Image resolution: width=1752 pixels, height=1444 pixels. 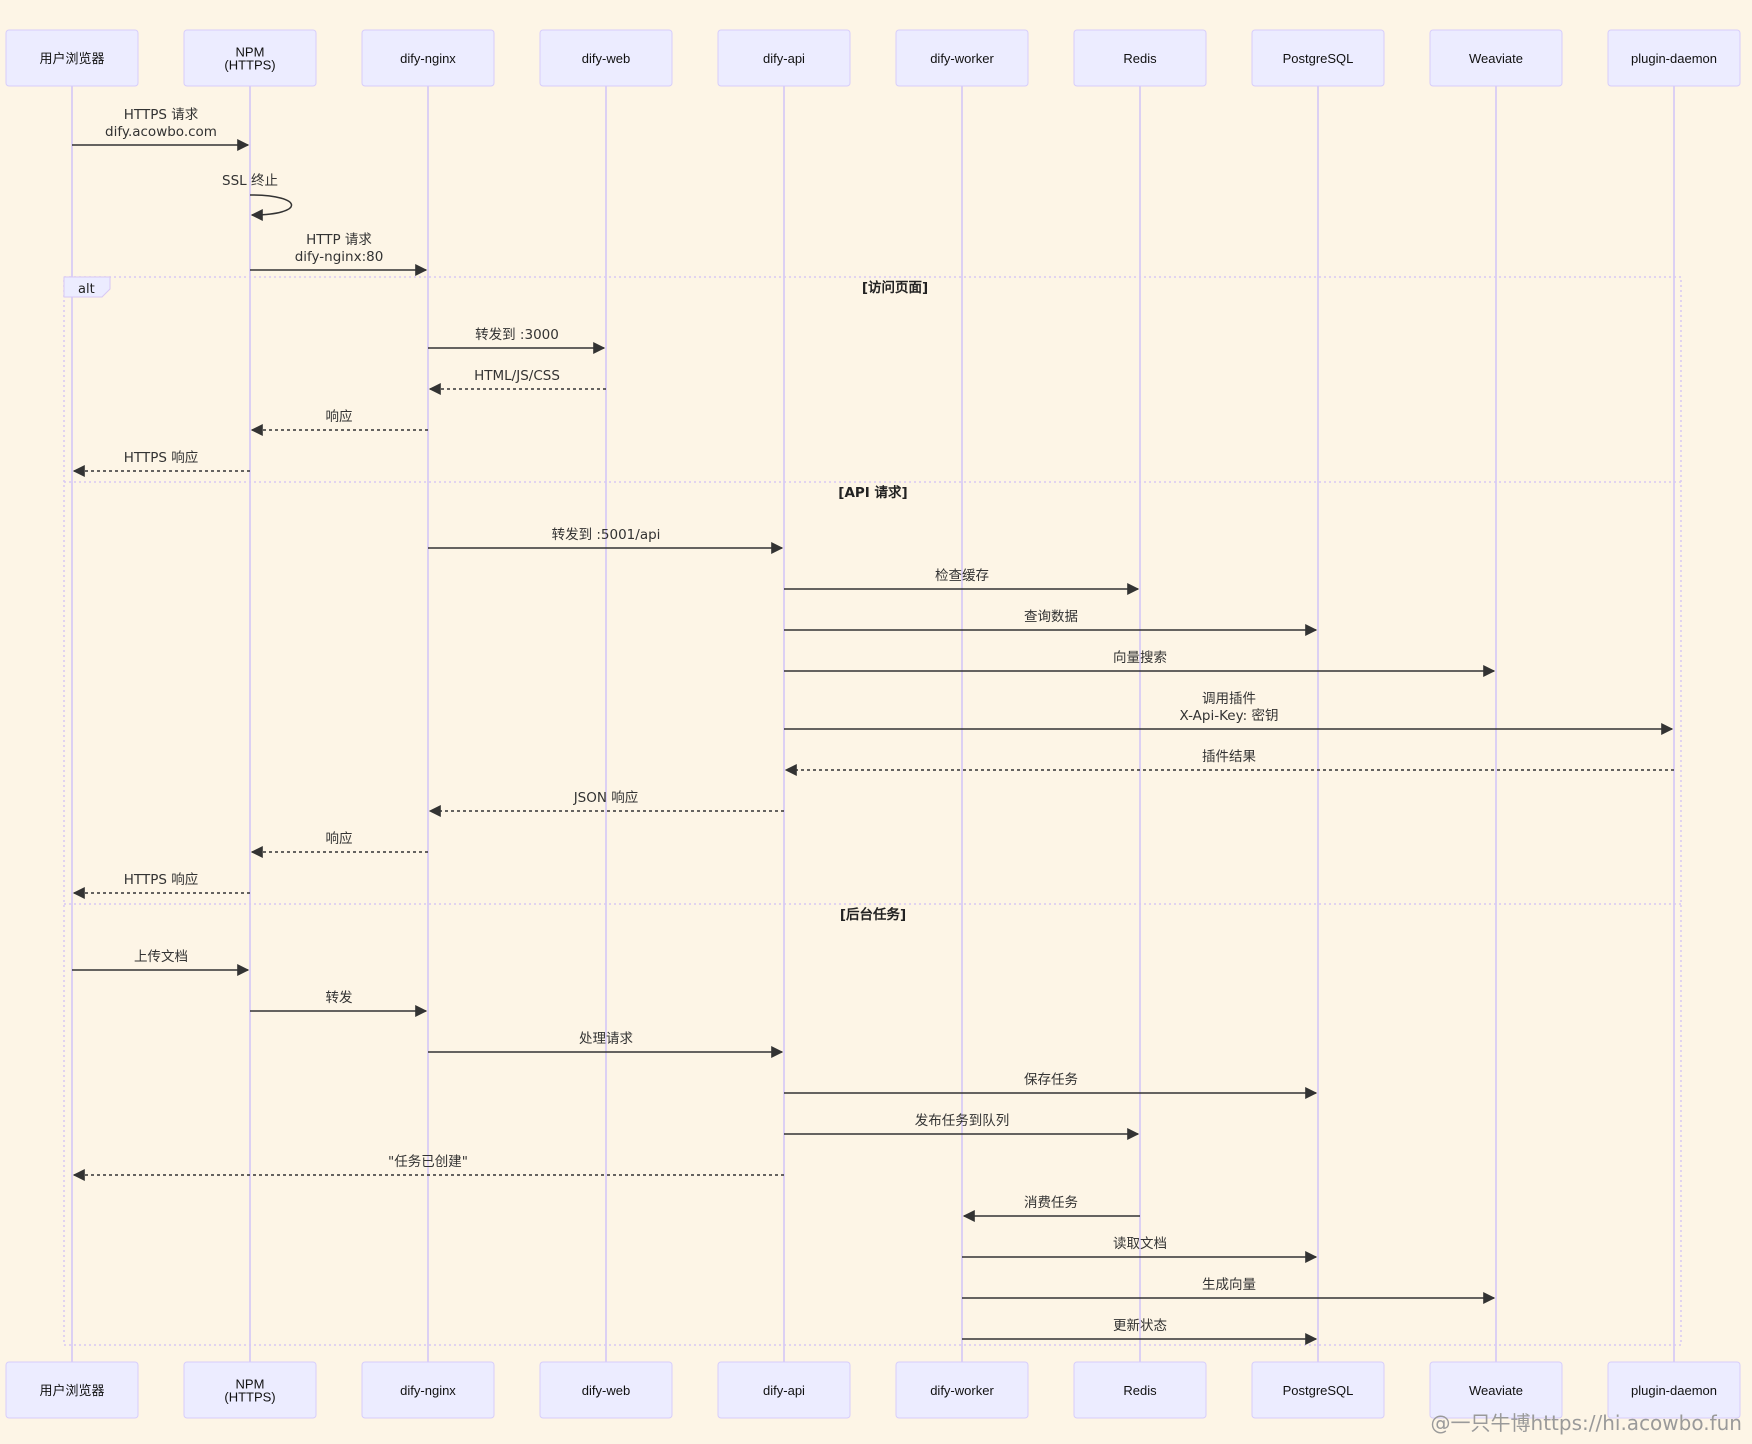 What do you see at coordinates (1229, 1285) in the screenshot?
I see `message-label: 生成向量` at bounding box center [1229, 1285].